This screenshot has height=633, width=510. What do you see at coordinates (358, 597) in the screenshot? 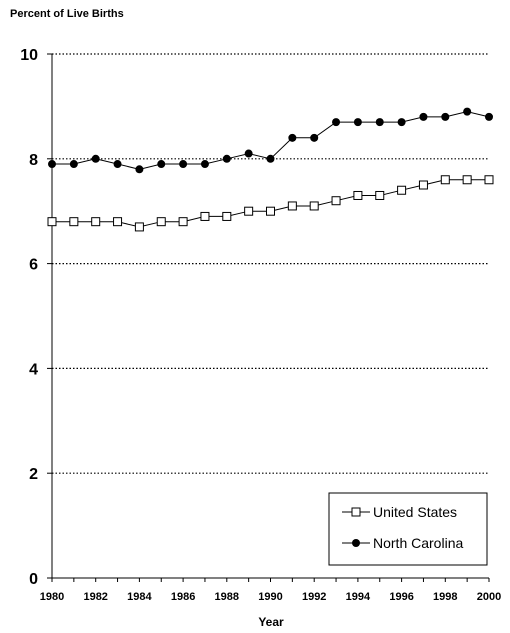
I see `x-tick-label-1994: 1994` at bounding box center [358, 597].